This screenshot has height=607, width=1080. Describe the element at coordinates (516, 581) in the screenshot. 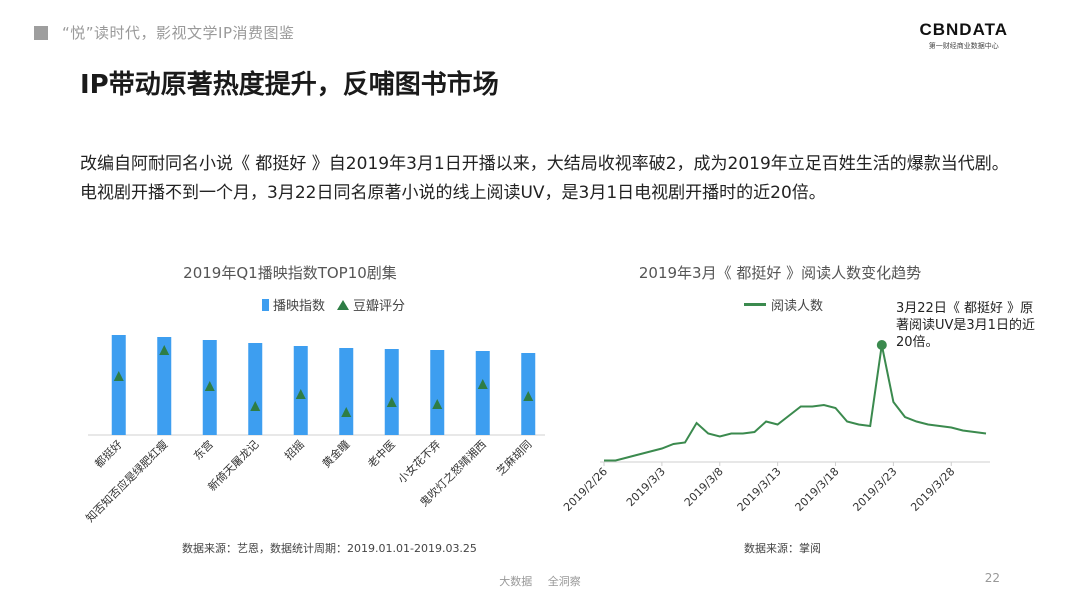

I see `footer-left: 大数据` at that location.